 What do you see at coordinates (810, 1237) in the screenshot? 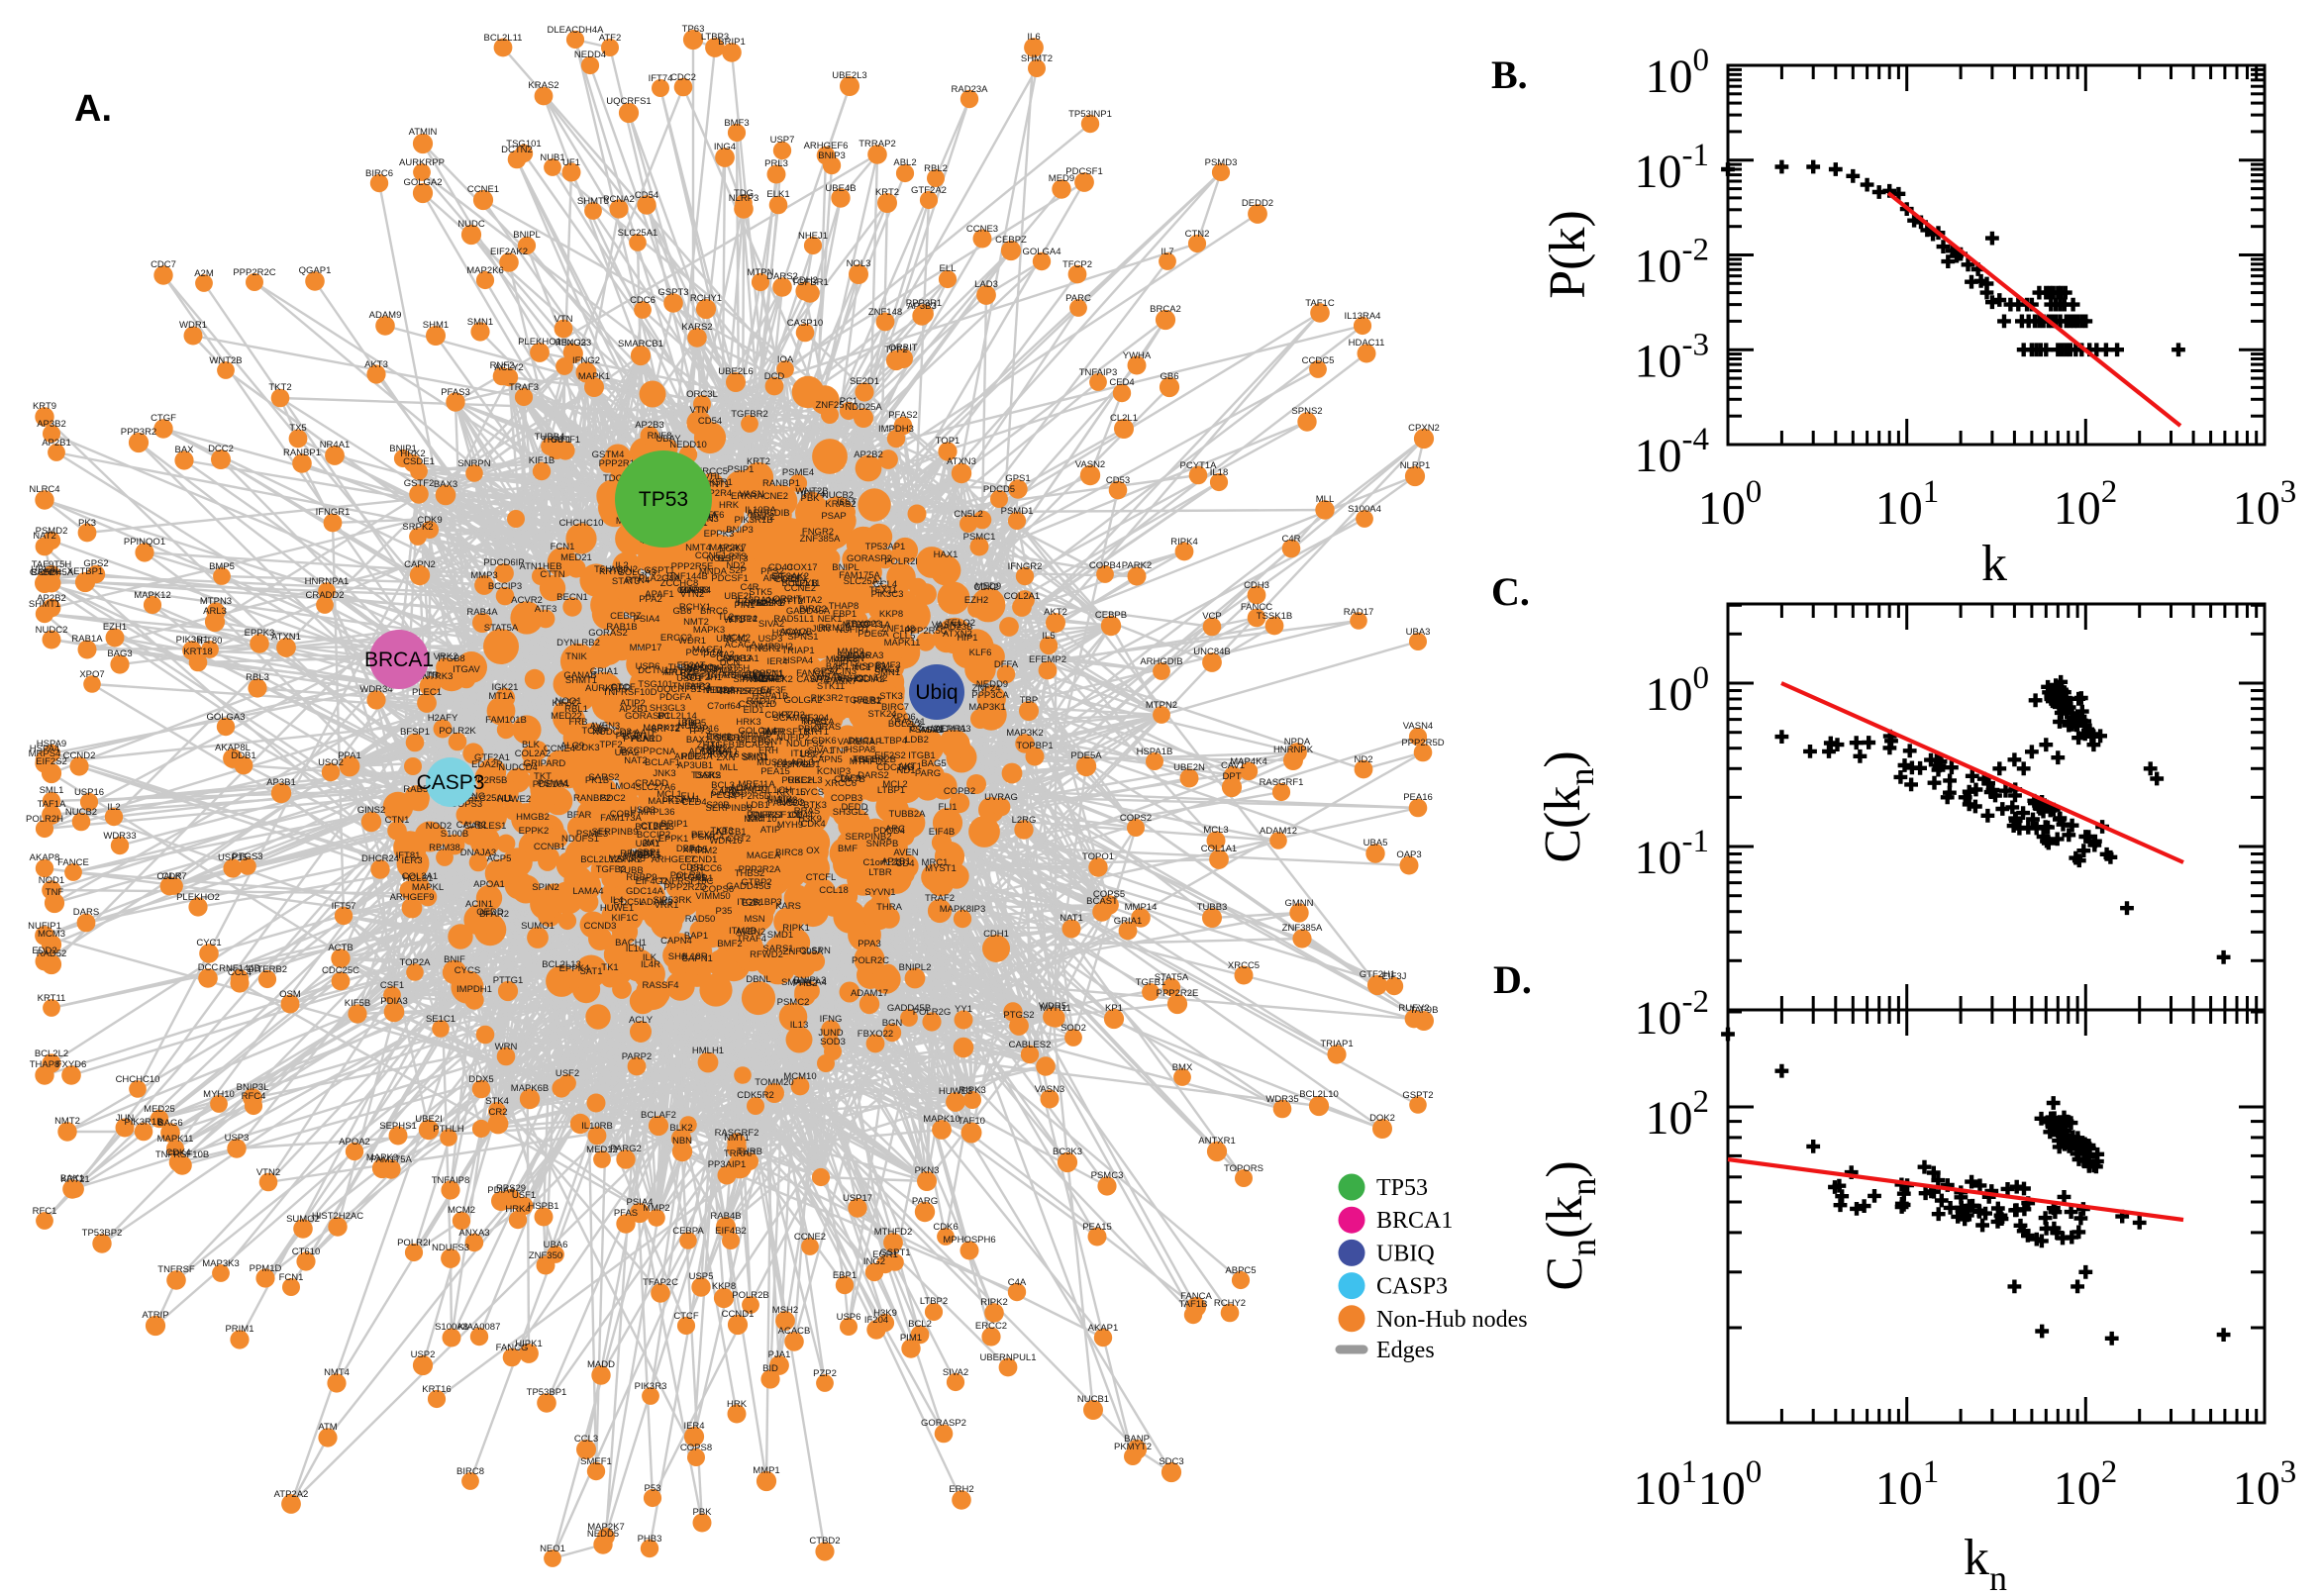
I see `svg-text: CCNE2` at bounding box center [810, 1237].